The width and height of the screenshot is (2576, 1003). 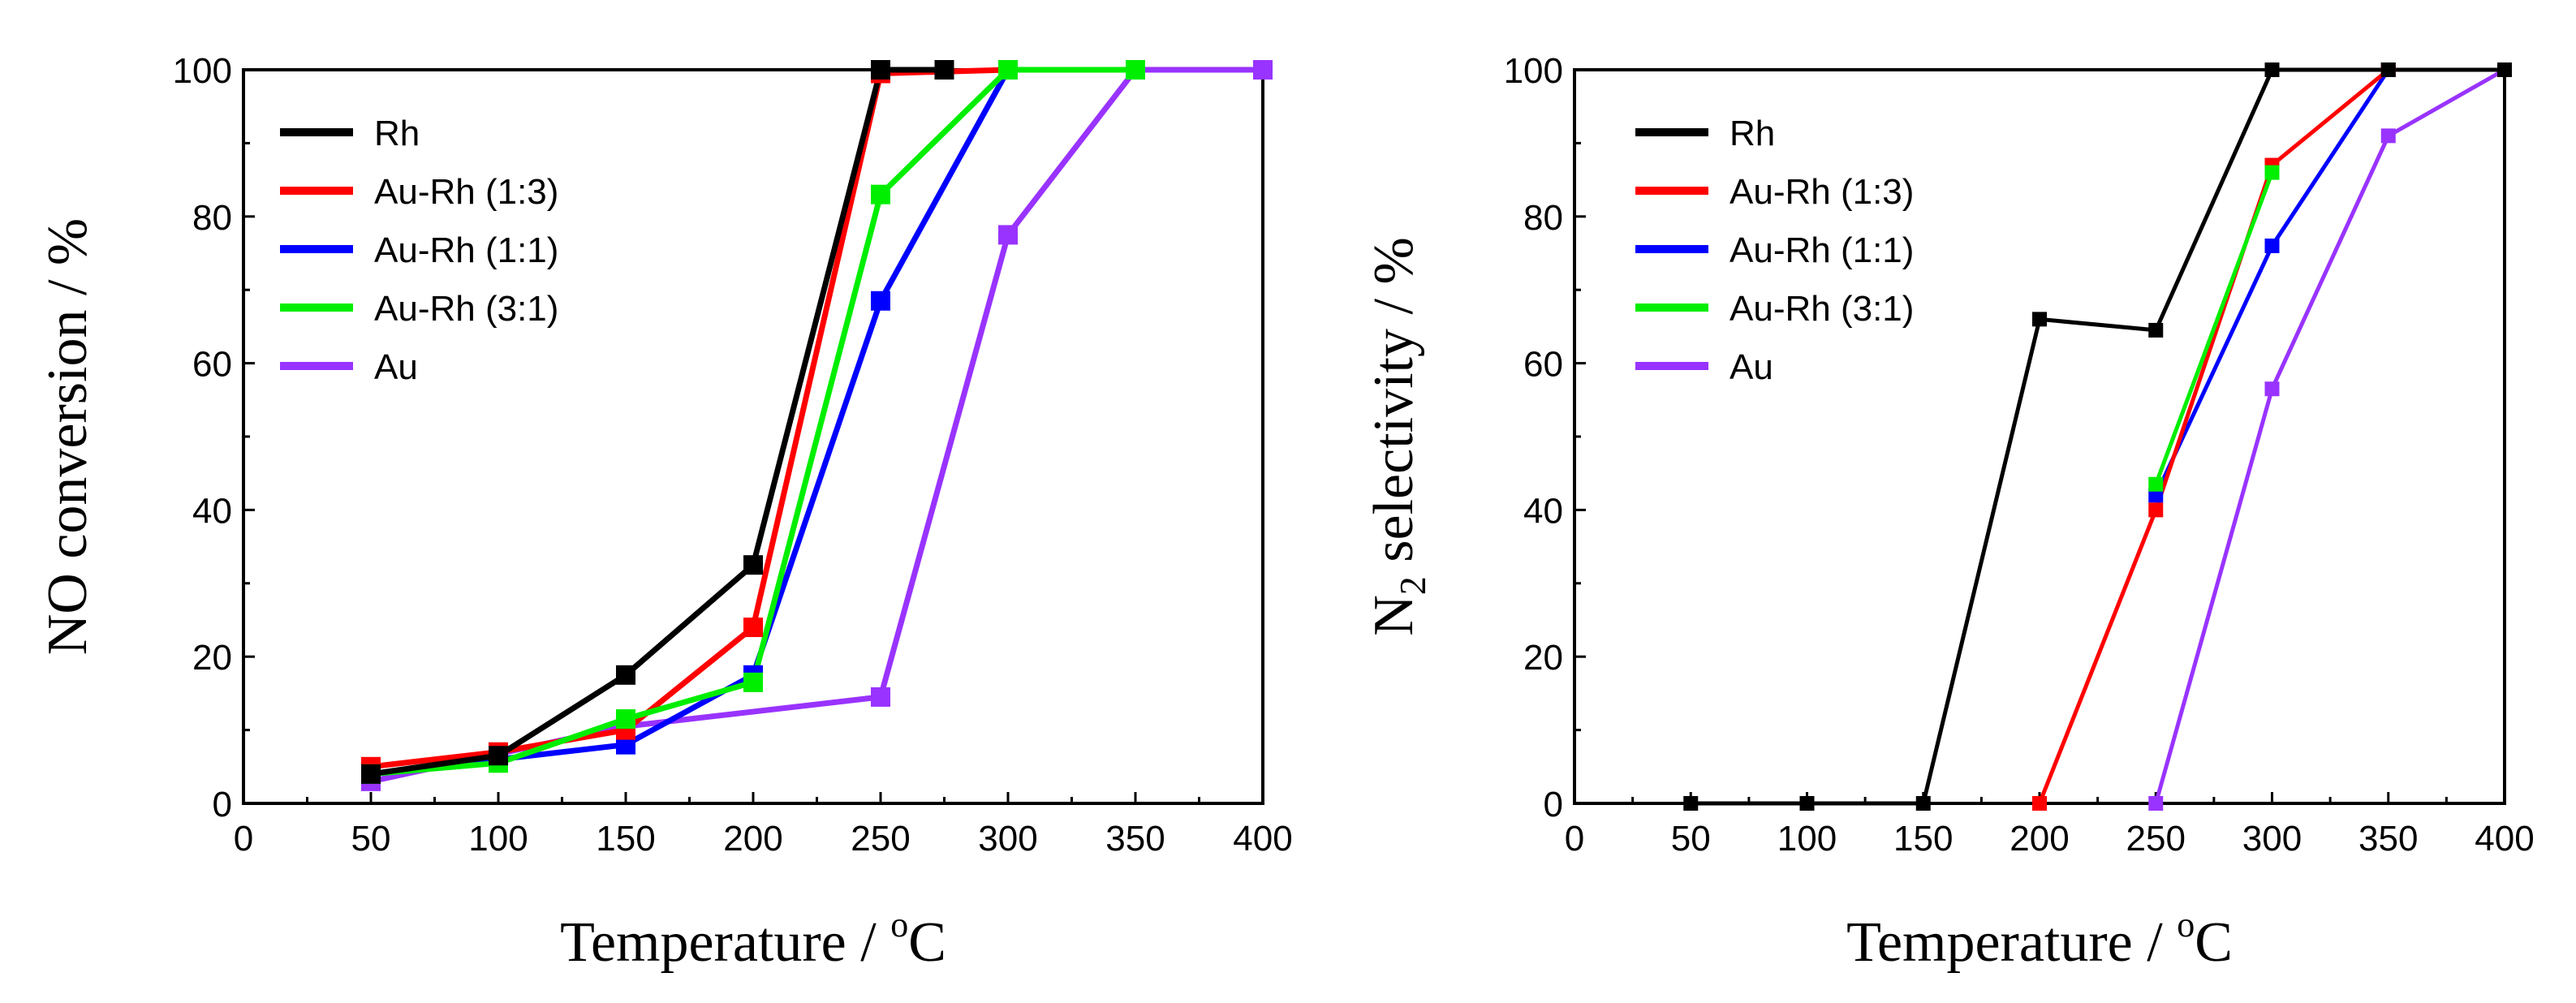 I want to click on y-axis-title-sub: 2, so click(x=1413, y=585).